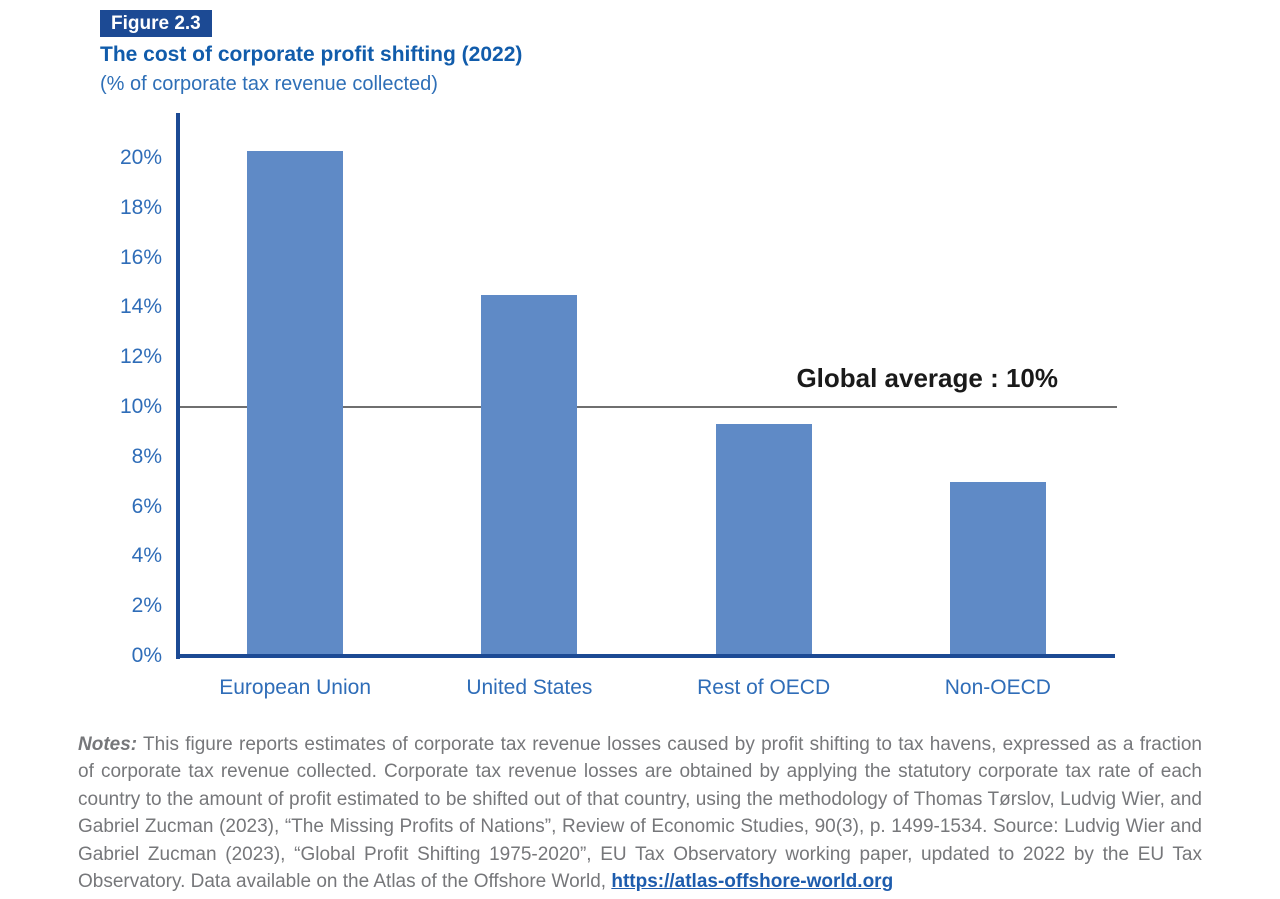 Image resolution: width=1280 pixels, height=899 pixels. I want to click on bar-rest-of-oecd, so click(763, 540).